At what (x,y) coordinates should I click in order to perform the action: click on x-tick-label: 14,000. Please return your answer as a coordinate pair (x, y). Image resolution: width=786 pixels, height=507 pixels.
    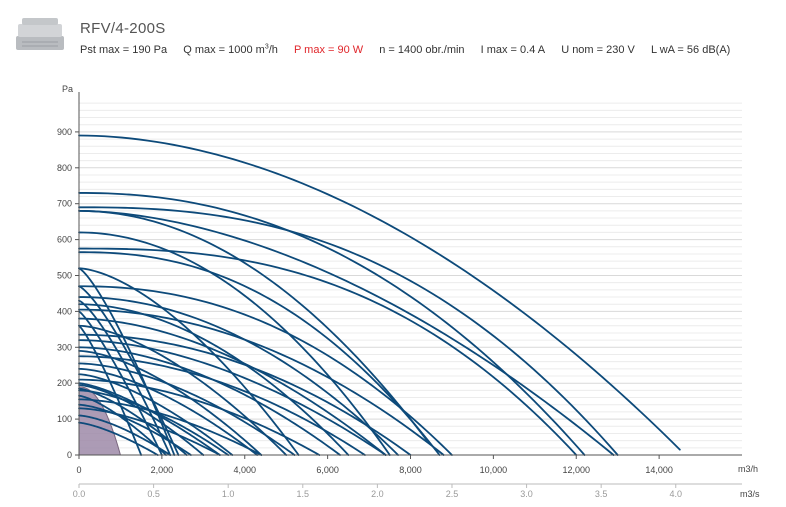
    Looking at the image, I should click on (659, 470).